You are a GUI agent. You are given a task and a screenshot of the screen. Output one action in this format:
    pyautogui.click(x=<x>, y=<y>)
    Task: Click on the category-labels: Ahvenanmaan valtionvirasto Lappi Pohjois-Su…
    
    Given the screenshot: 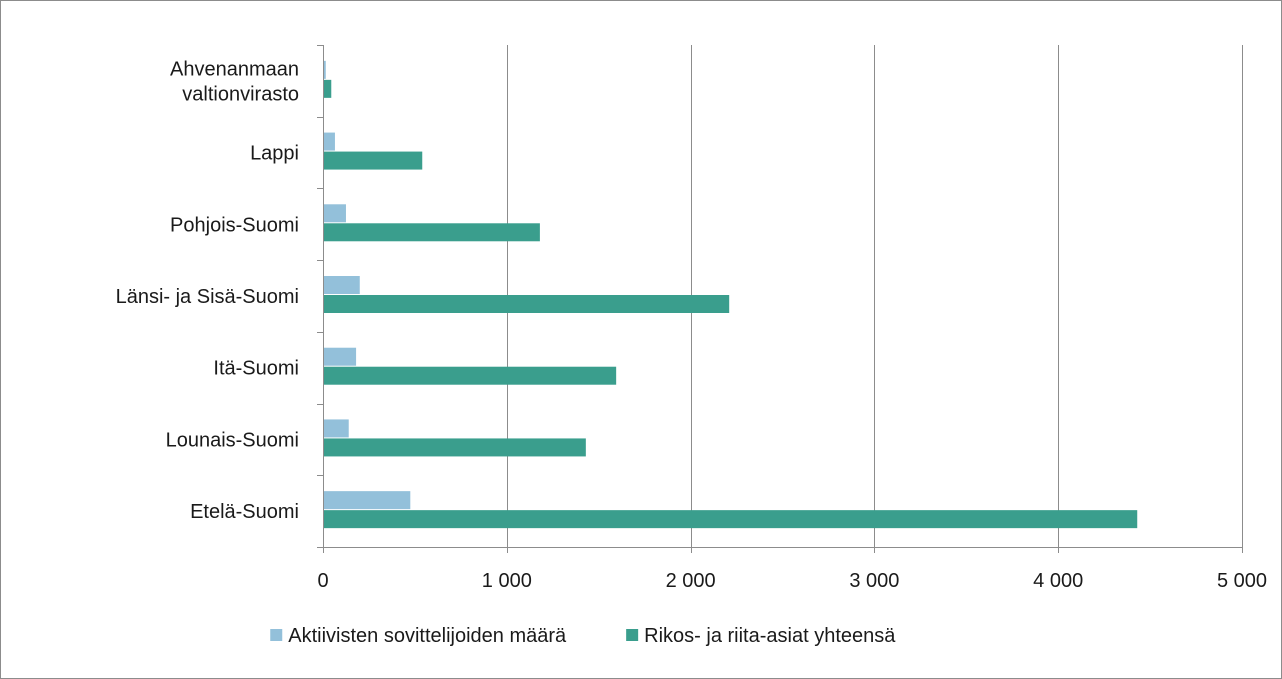 What is the action you would take?
    pyautogui.click(x=207, y=290)
    